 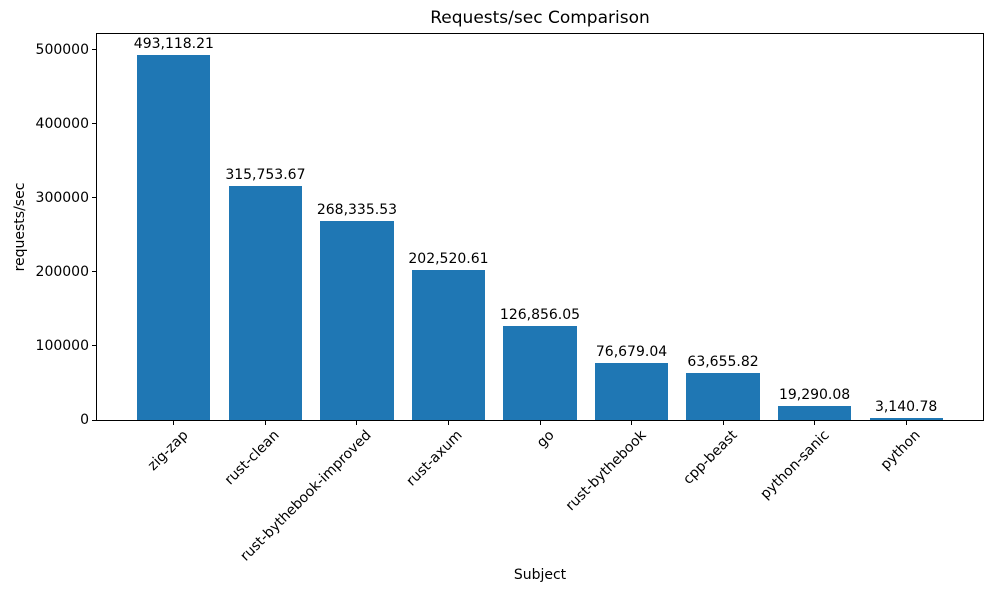 I want to click on bar-value-label: 493,118.21, so click(x=173, y=44).